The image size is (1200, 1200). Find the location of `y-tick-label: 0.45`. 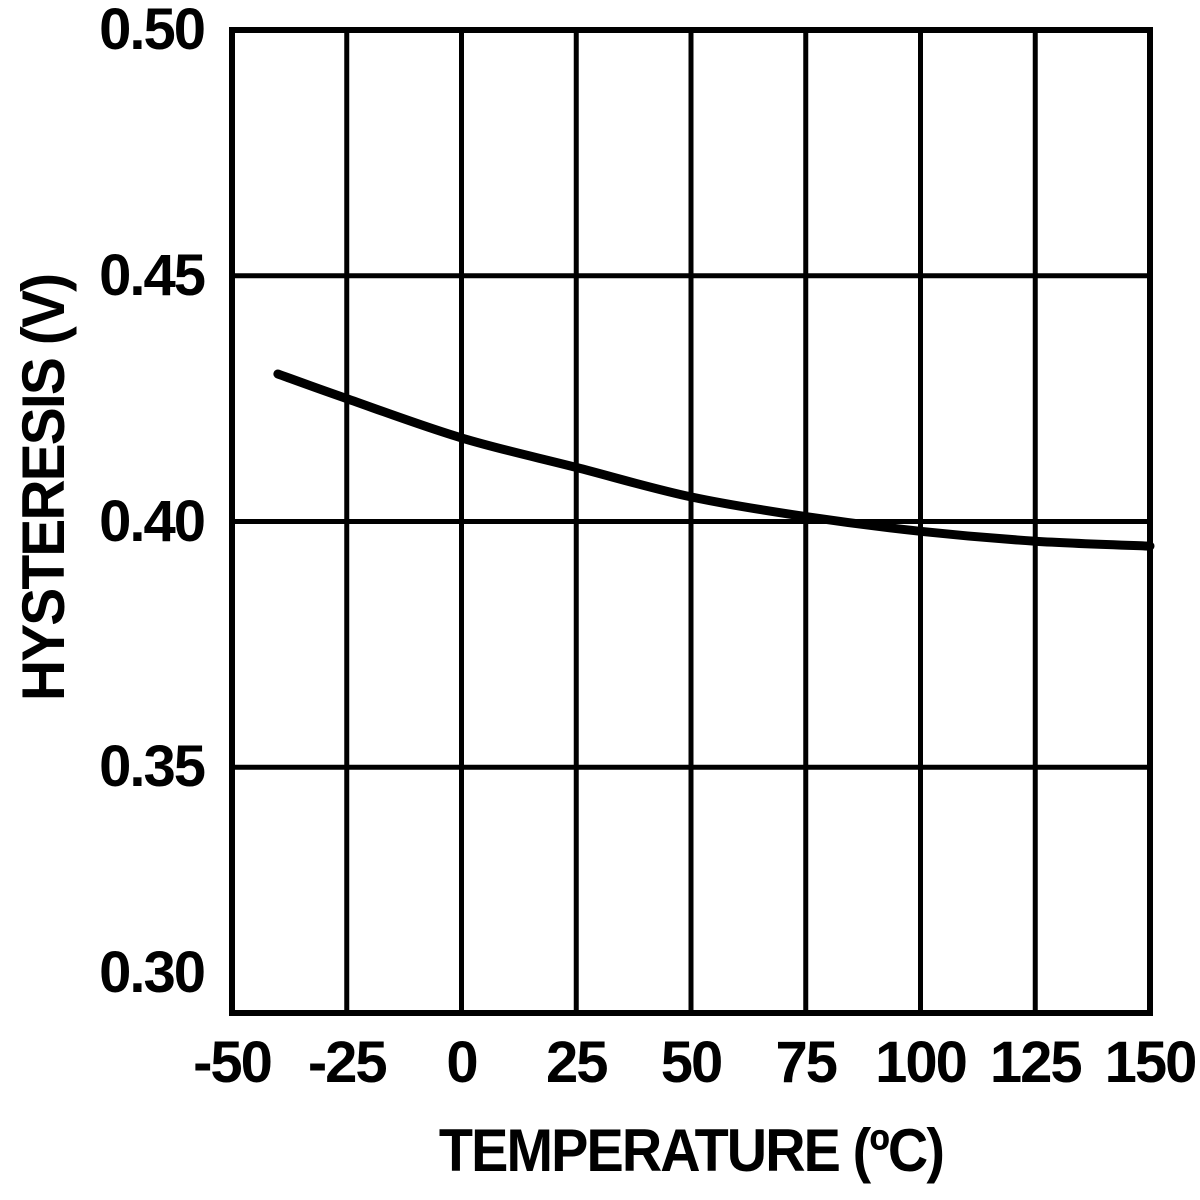

y-tick-label: 0.45 is located at coordinates (152, 275).